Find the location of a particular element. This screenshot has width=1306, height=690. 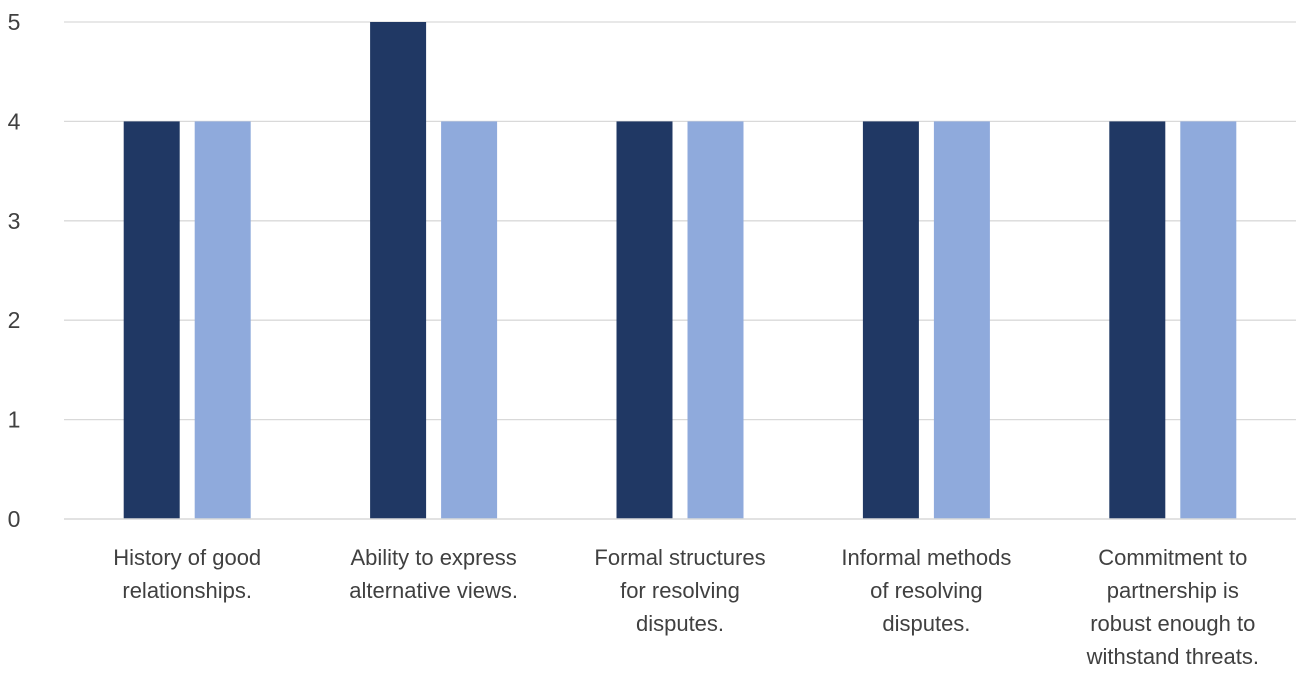

x-tick-label: Ability to express alternative views. is located at coordinates (433, 574).